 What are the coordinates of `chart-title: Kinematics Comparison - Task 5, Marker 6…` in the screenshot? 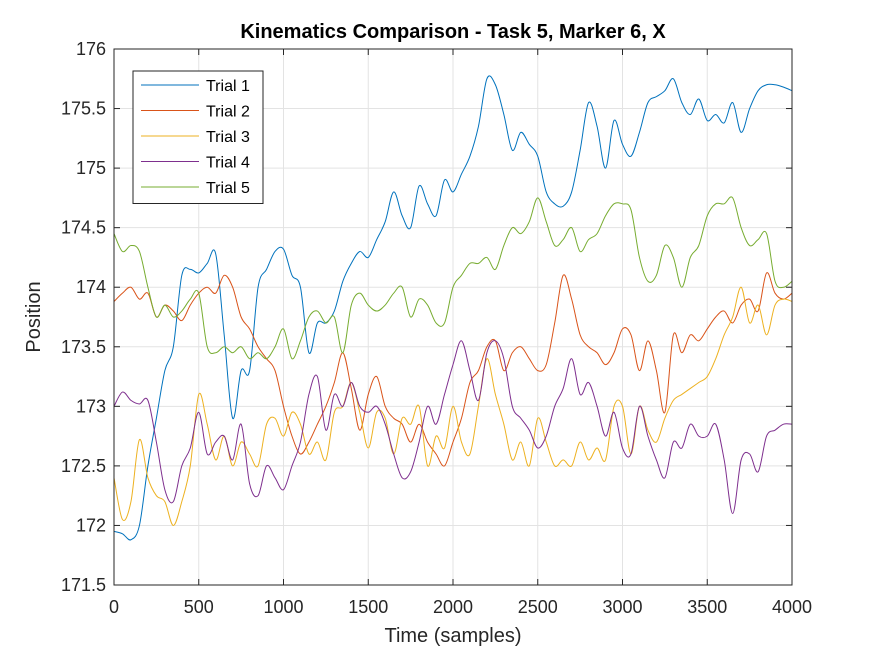 It's located at (453, 32).